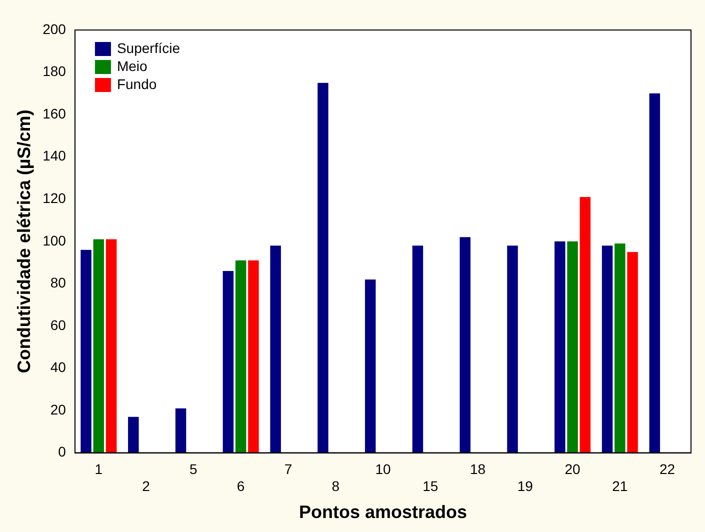  I want to click on x-tick-label: 22, so click(668, 469).